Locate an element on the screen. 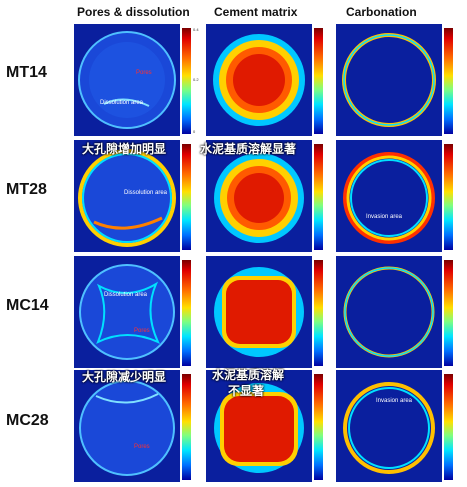  image-mt28-pores: Dissolution area is located at coordinates (127, 196).